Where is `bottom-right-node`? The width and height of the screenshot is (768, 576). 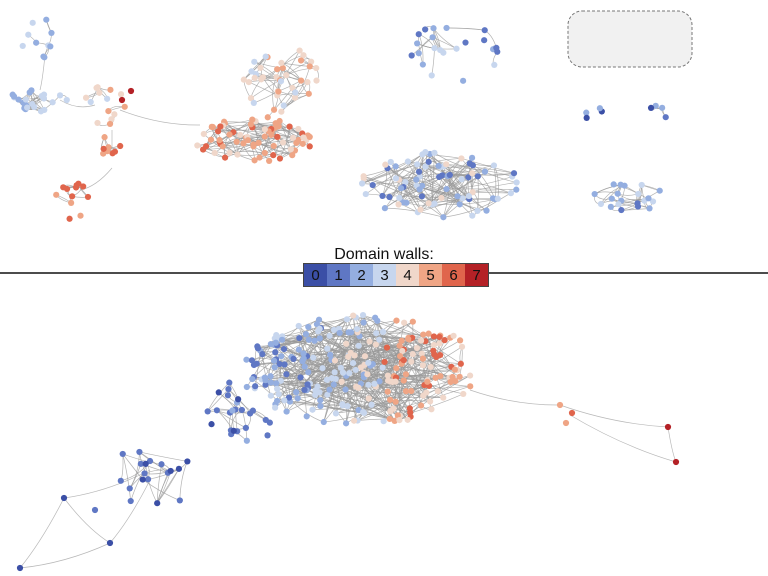 bottom-right-node is located at coordinates (572, 413).